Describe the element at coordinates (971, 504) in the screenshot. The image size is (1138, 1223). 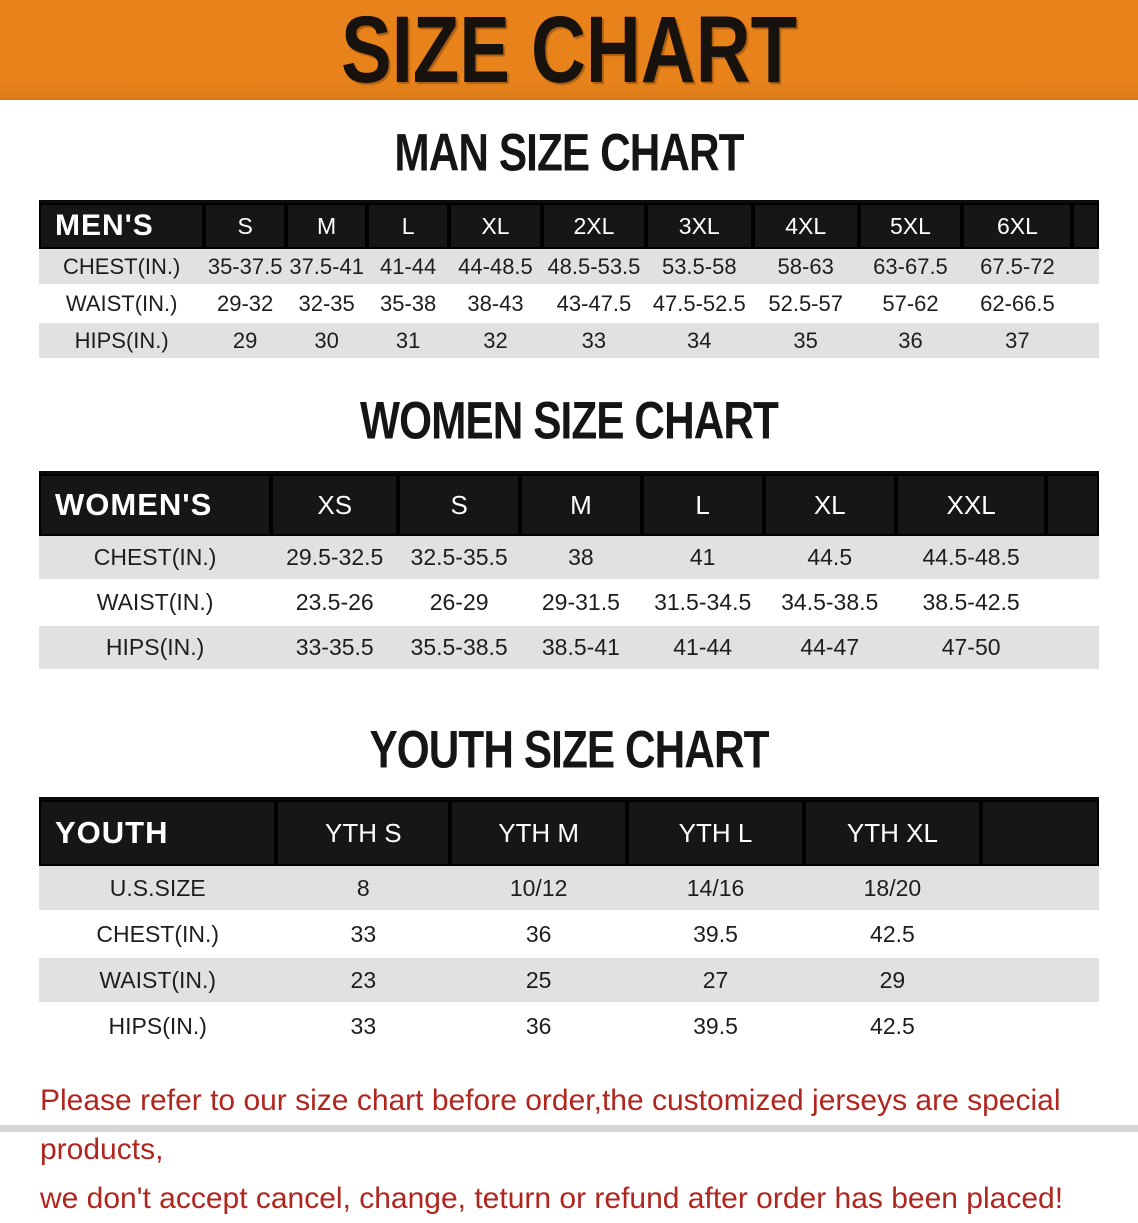
I see `size-column-header: XXL` at that location.